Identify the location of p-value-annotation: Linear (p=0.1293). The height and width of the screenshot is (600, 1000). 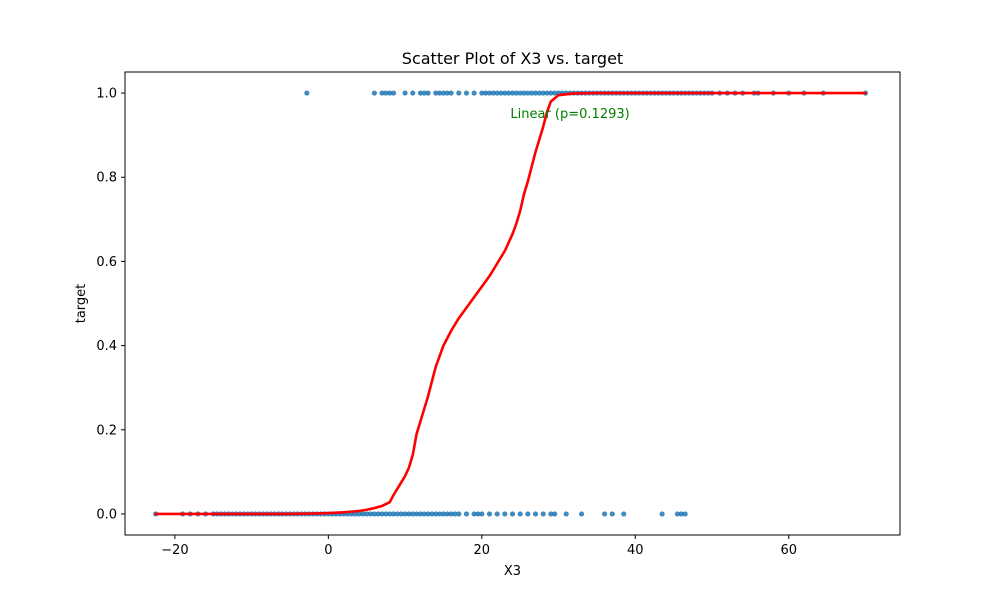
(569, 114).